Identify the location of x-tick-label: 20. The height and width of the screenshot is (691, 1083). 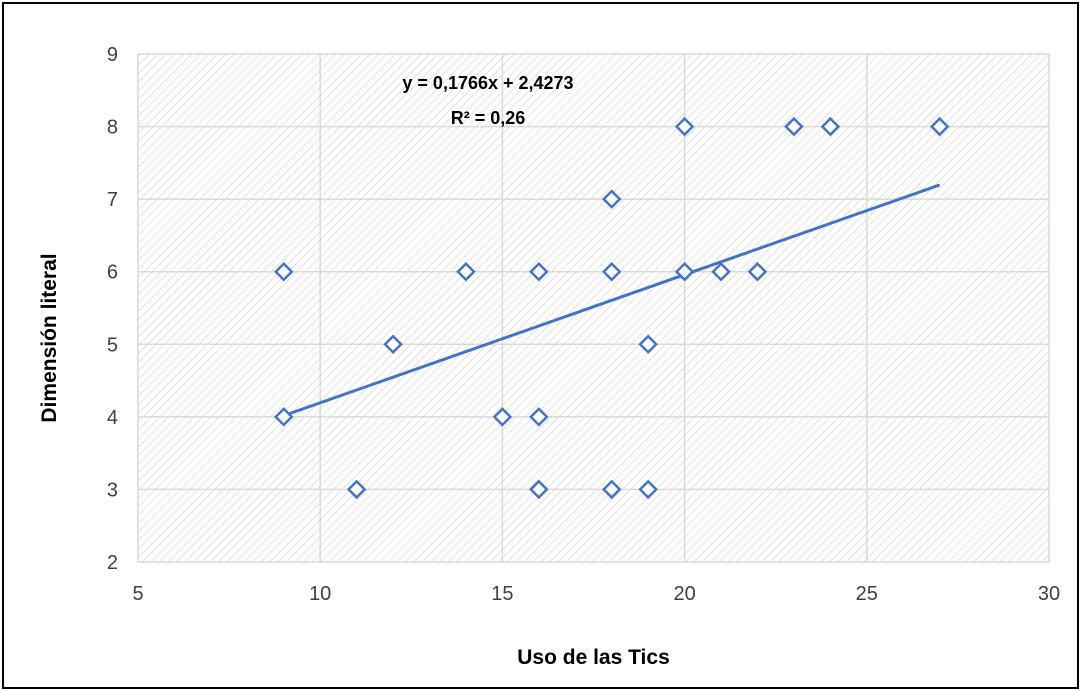
(684, 594).